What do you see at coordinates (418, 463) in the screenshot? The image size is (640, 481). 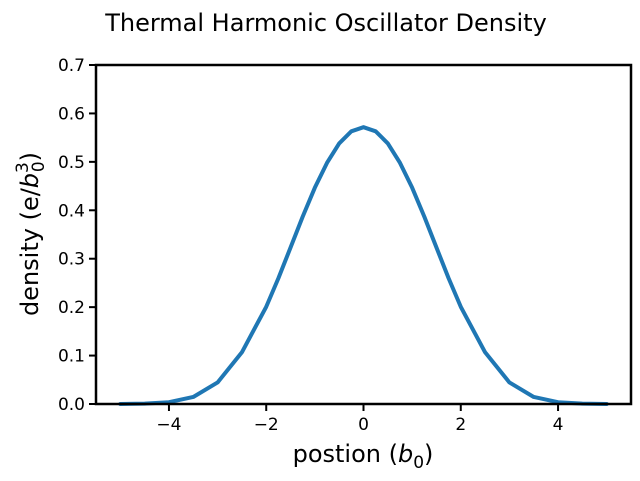 I see `x-axis-title-sub: 0` at bounding box center [418, 463].